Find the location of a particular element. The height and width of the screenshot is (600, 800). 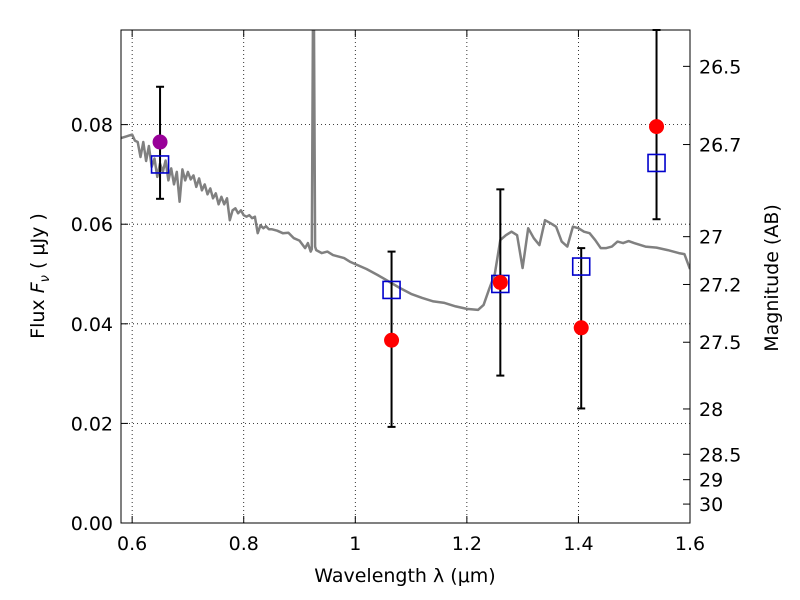

x-tick-label: 1.4 is located at coordinates (578, 544).